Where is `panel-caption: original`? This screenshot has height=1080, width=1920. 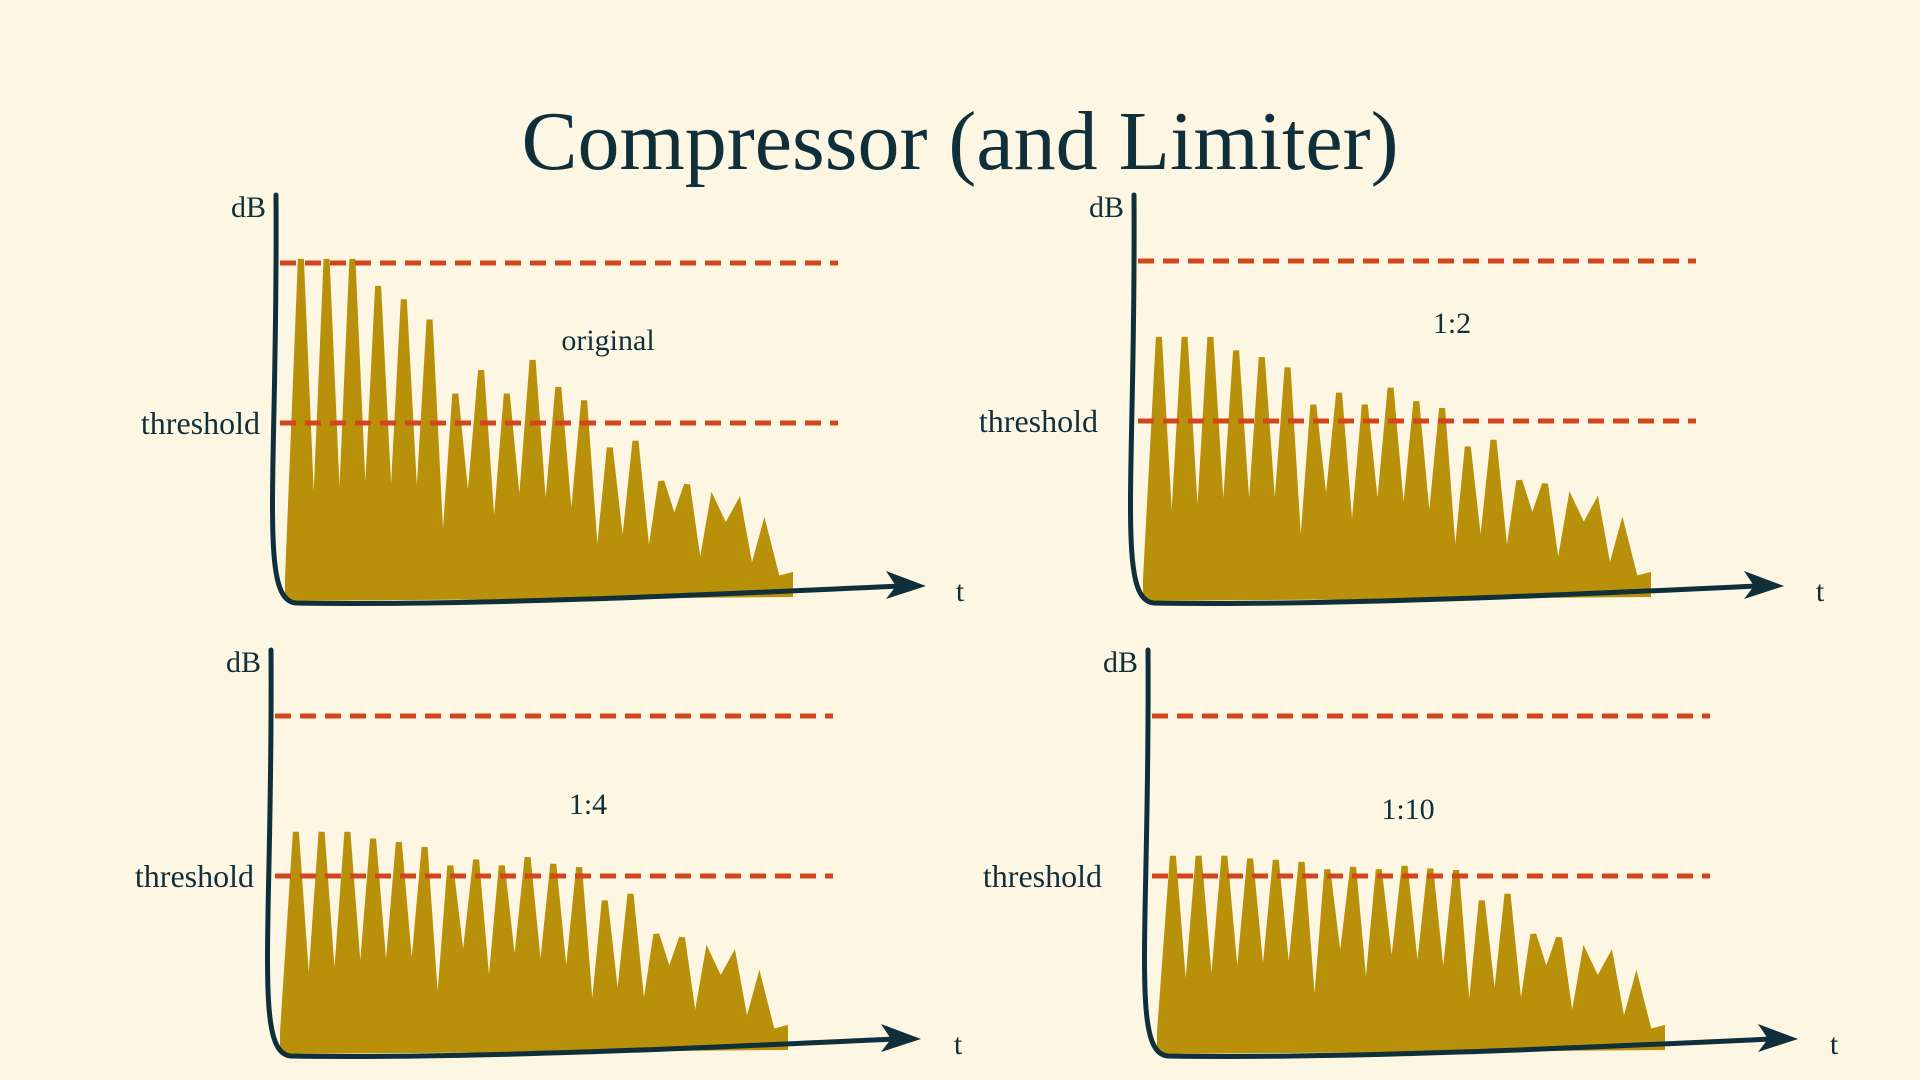 panel-caption: original is located at coordinates (607, 340).